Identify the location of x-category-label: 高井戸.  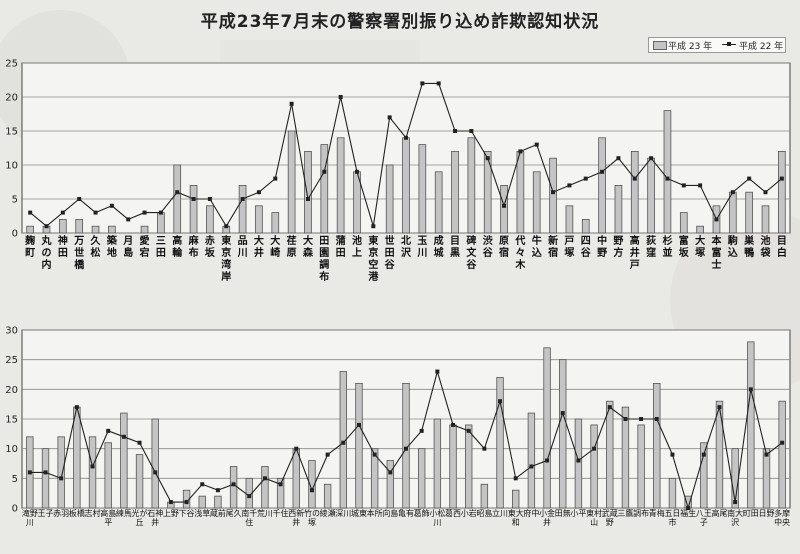
(635, 252).